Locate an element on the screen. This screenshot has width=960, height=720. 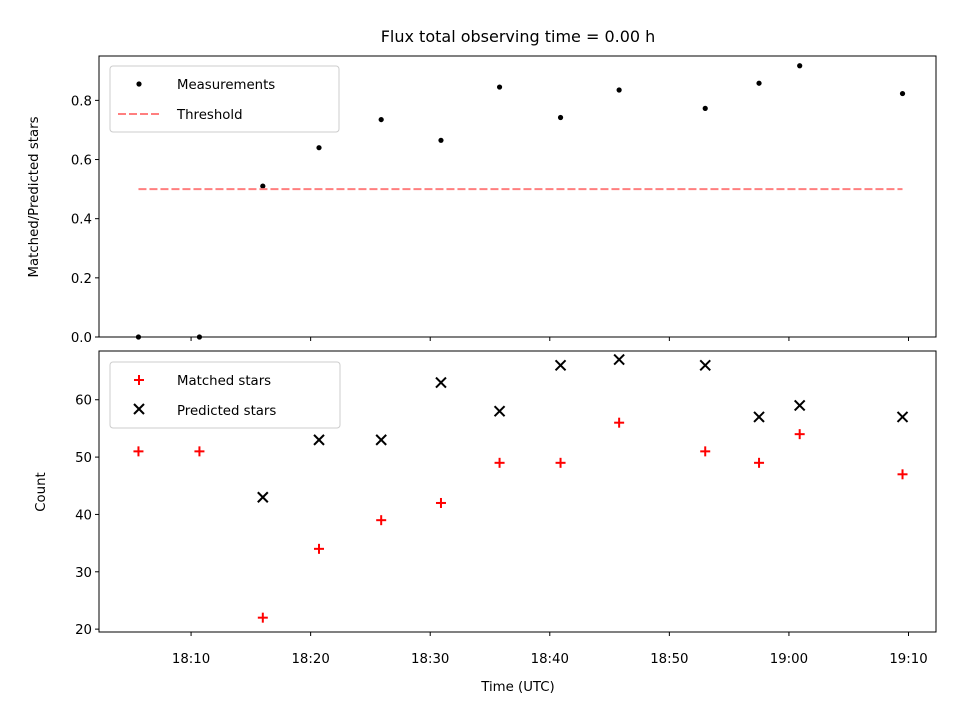
bottom-y-axis-label: Count is located at coordinates (41, 492).